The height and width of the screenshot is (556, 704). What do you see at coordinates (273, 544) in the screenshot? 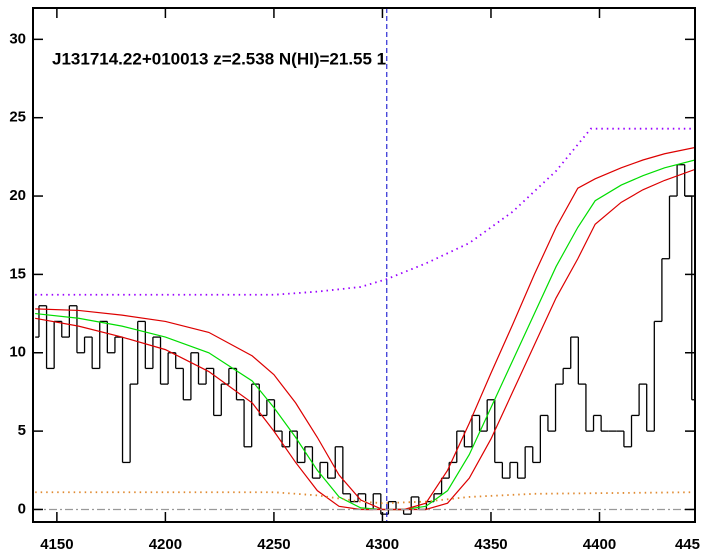
I see `x-tick-label: 4250` at bounding box center [273, 544].